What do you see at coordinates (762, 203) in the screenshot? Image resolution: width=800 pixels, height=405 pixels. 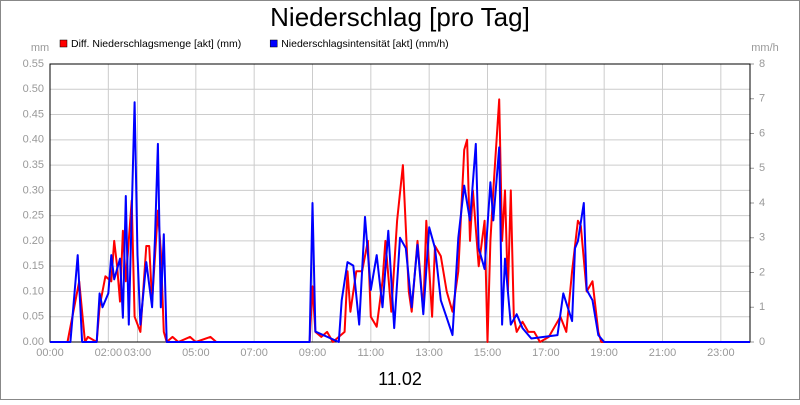 I see `y2-tick-label: 4` at bounding box center [762, 203].